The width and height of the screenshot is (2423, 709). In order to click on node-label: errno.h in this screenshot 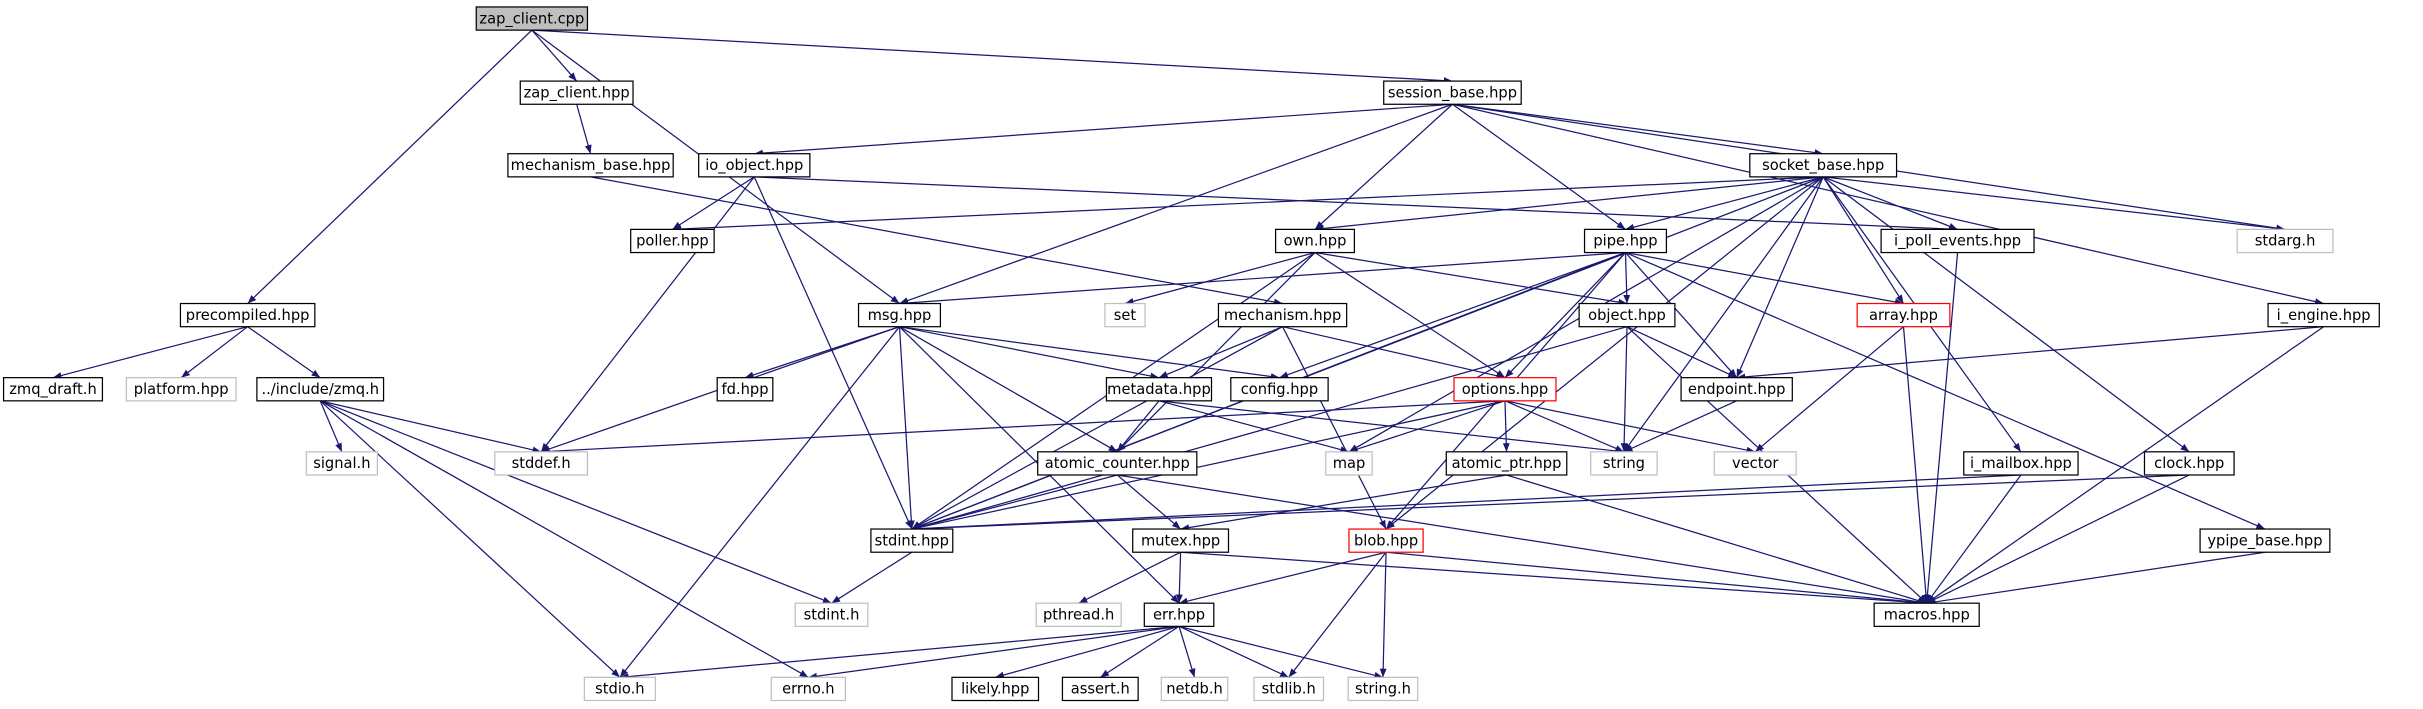, I will do `click(808, 689)`.